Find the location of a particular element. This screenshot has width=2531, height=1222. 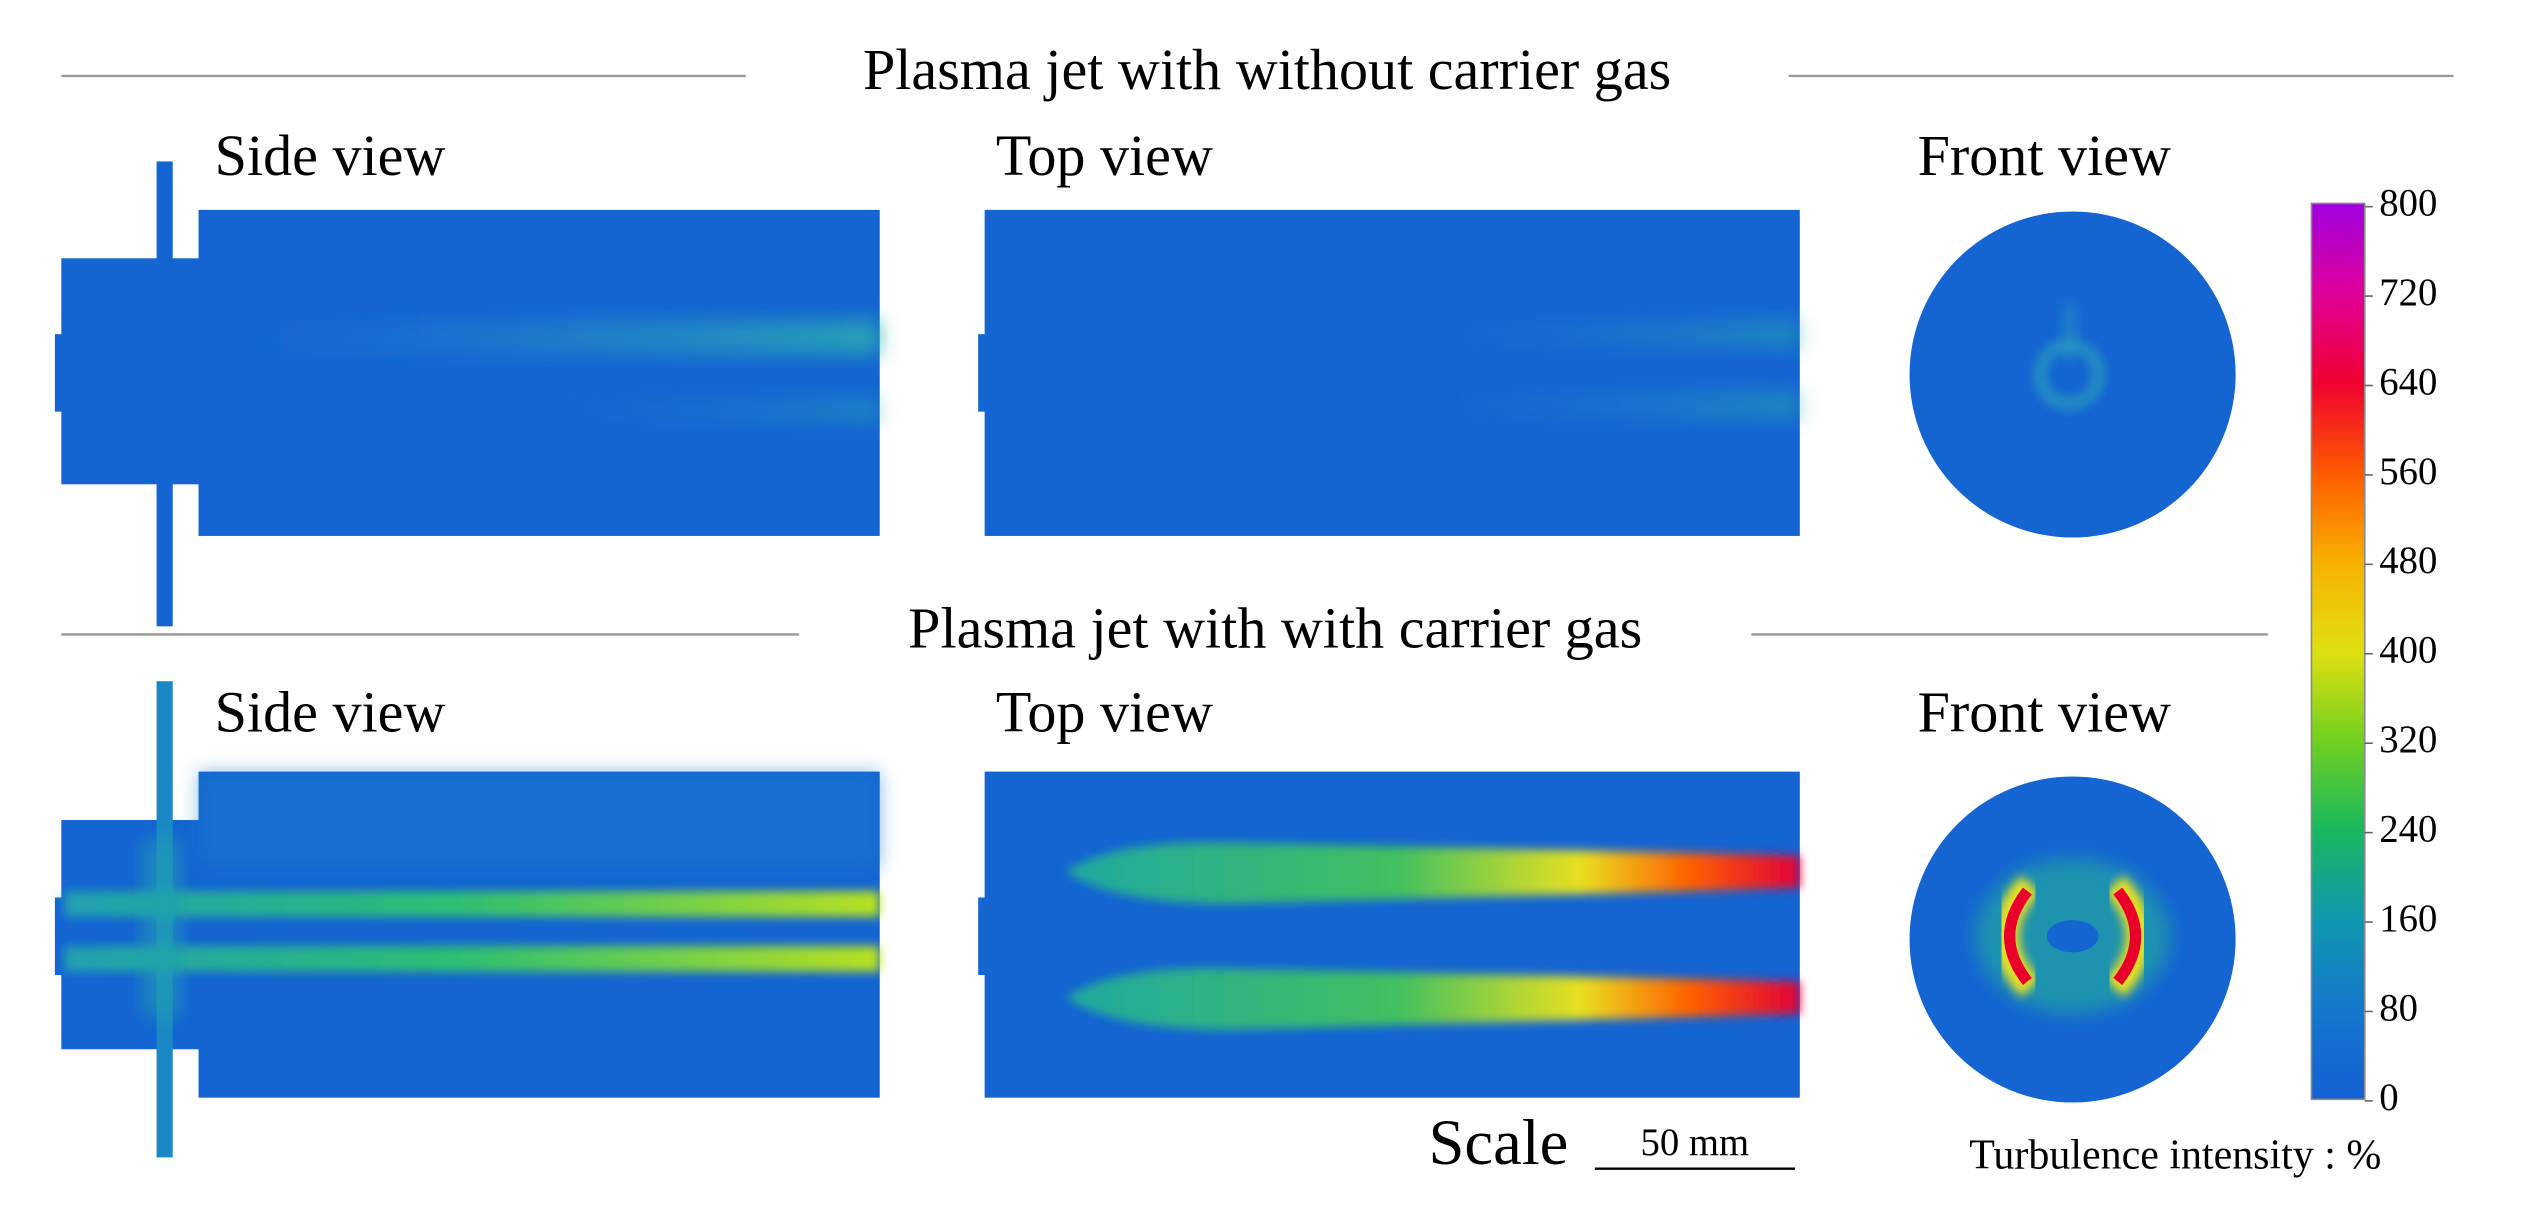

colorbar-tick-label: 720 is located at coordinates (2408, 292).